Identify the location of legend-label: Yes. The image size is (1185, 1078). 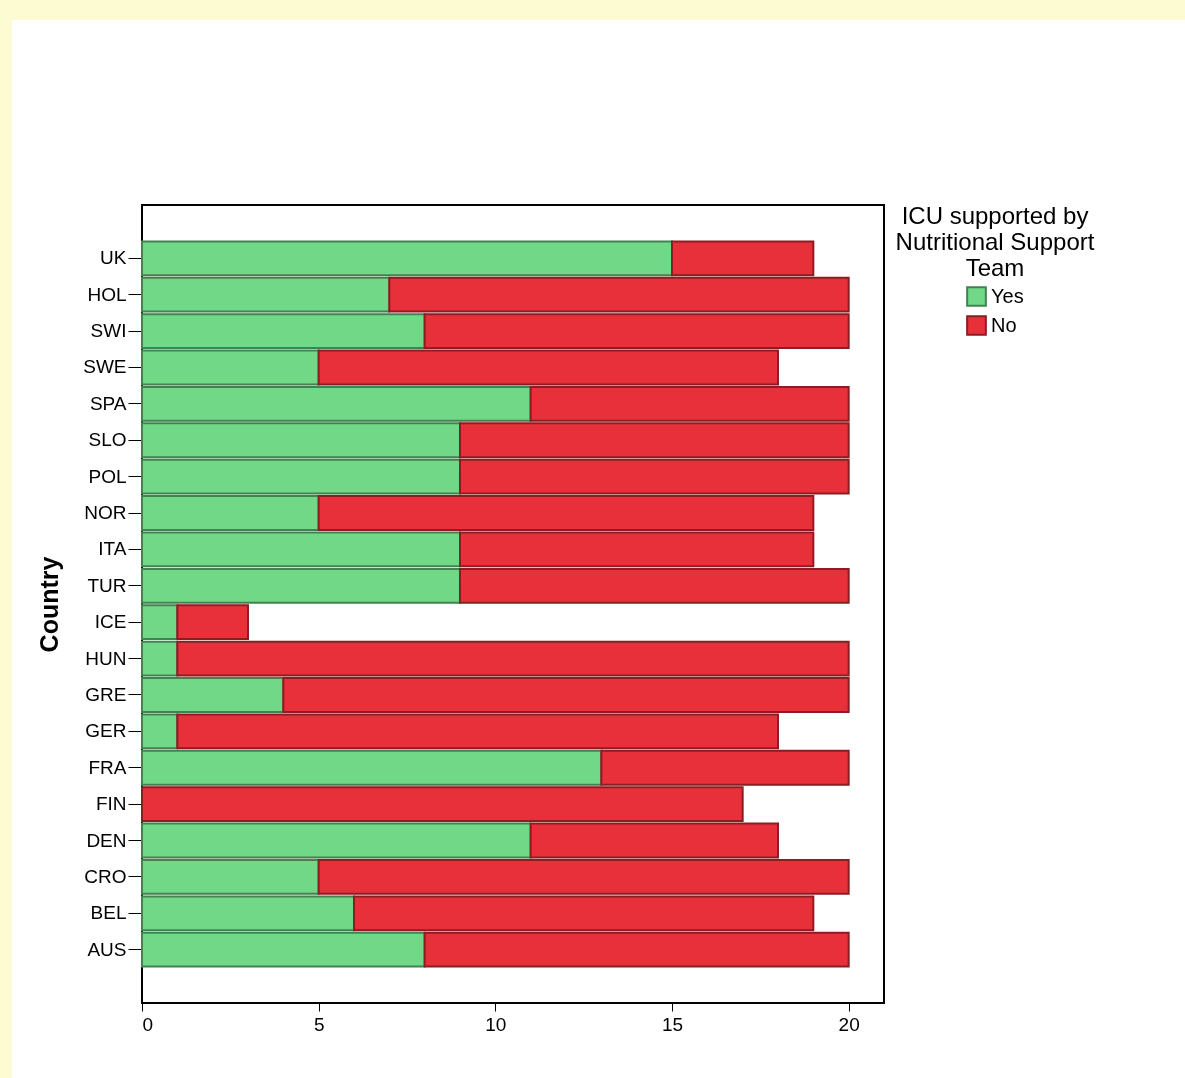
(1007, 295).